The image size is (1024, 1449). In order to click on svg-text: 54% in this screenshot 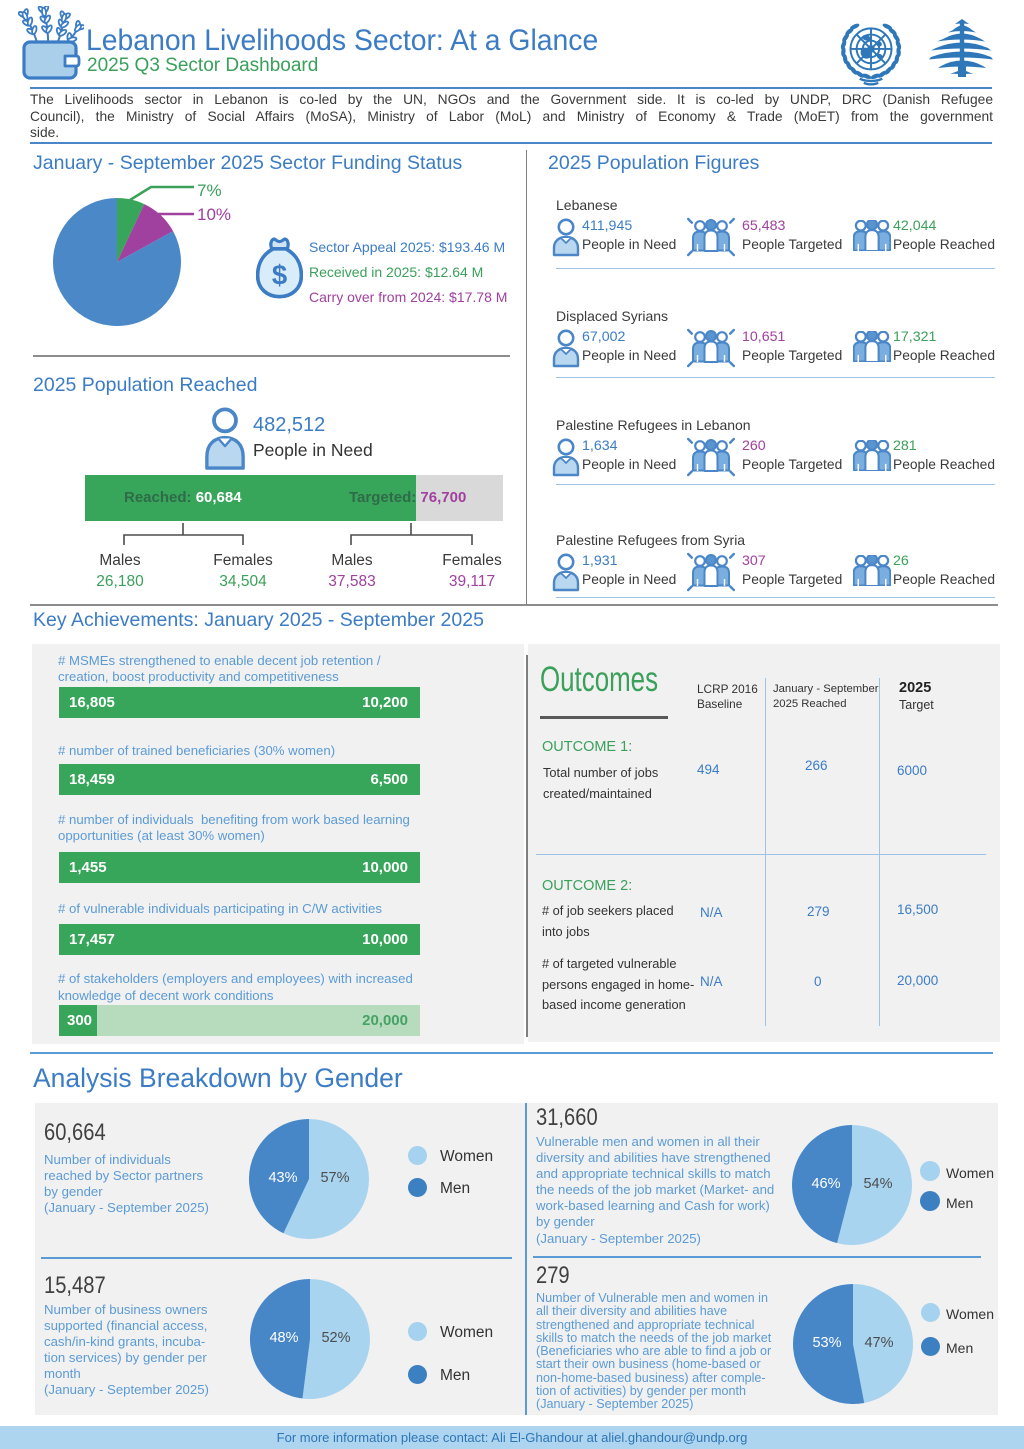, I will do `click(877, 1184)`.